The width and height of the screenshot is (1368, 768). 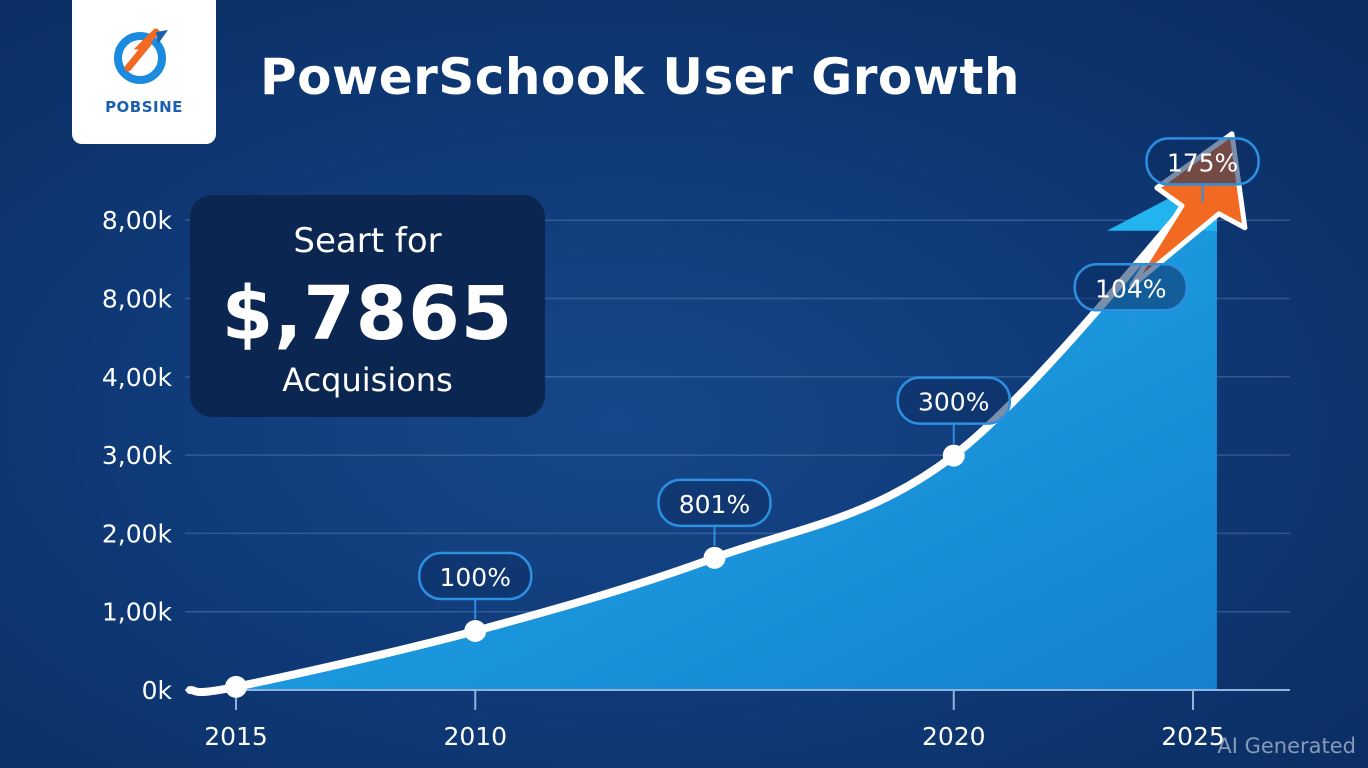 What do you see at coordinates (137, 533) in the screenshot?
I see `y-tick-label: 2,00k` at bounding box center [137, 533].